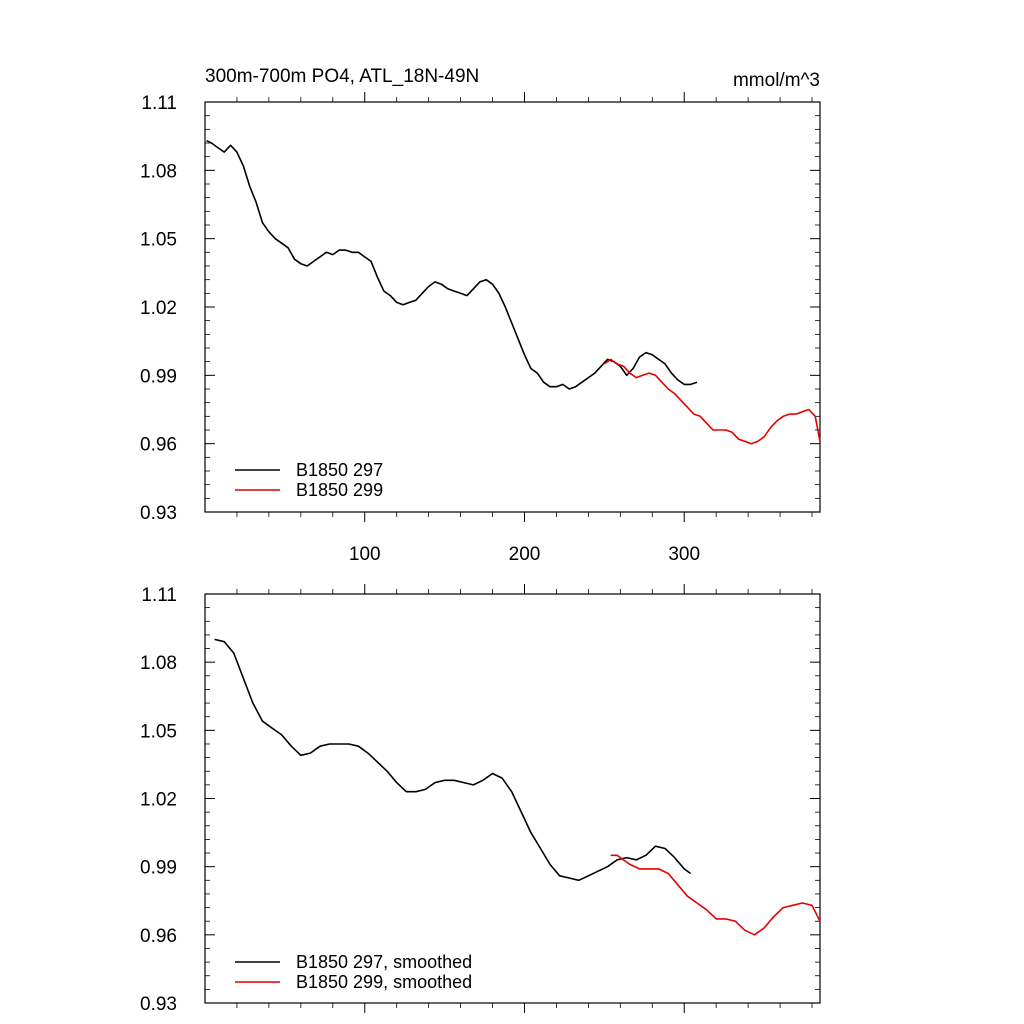 This screenshot has height=1024, width=1024. Describe the element at coordinates (384, 982) in the screenshot. I see `legend-label: B1850 299, smoothed` at that location.